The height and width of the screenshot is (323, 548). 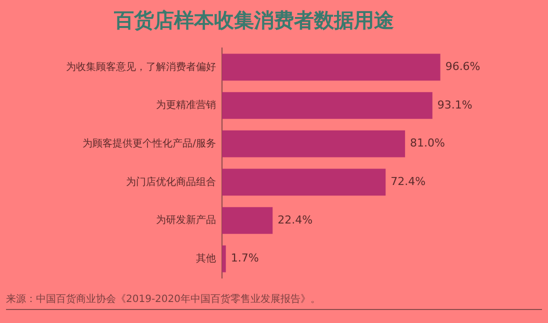 What do you see at coordinates (454, 105) in the screenshot?
I see `data-label: 93.1%` at bounding box center [454, 105].